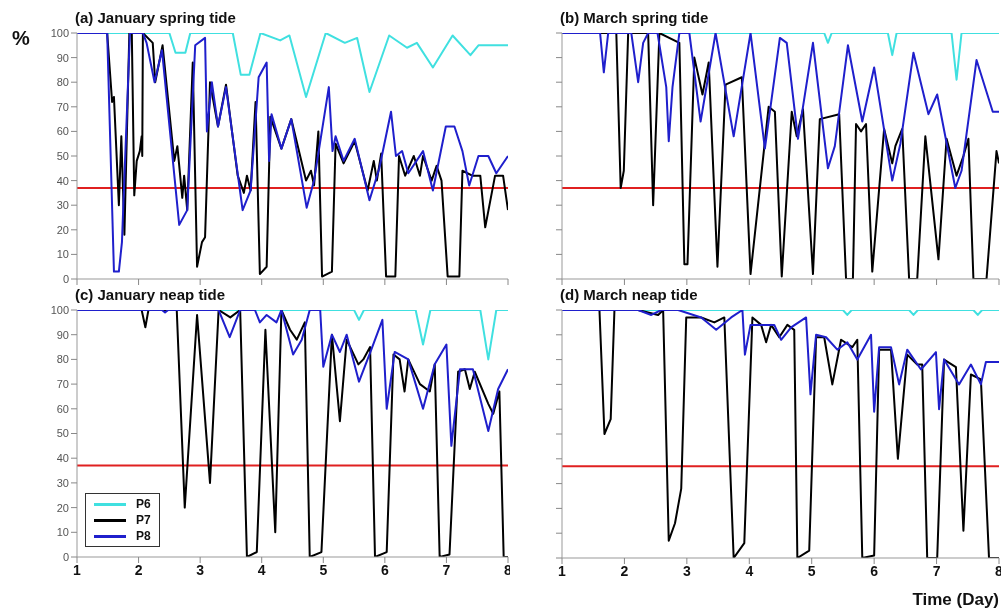 This screenshot has height=613, width=1003. Describe the element at coordinates (155, 17) in the screenshot. I see `chart-title: (a) January spring tide` at that location.